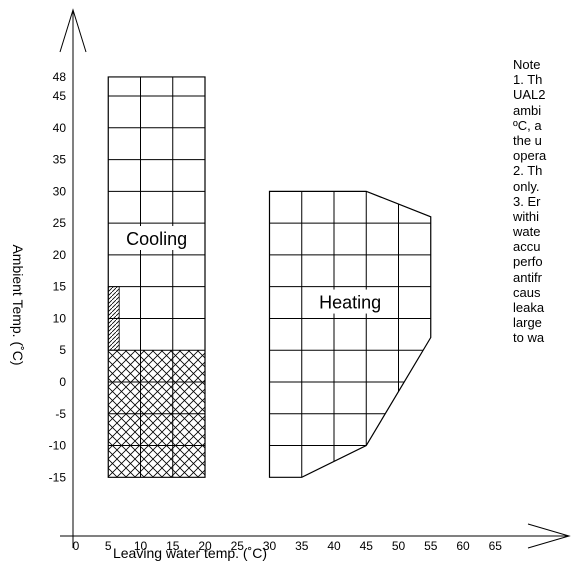  I want to click on note-line: withi, so click(526, 216).